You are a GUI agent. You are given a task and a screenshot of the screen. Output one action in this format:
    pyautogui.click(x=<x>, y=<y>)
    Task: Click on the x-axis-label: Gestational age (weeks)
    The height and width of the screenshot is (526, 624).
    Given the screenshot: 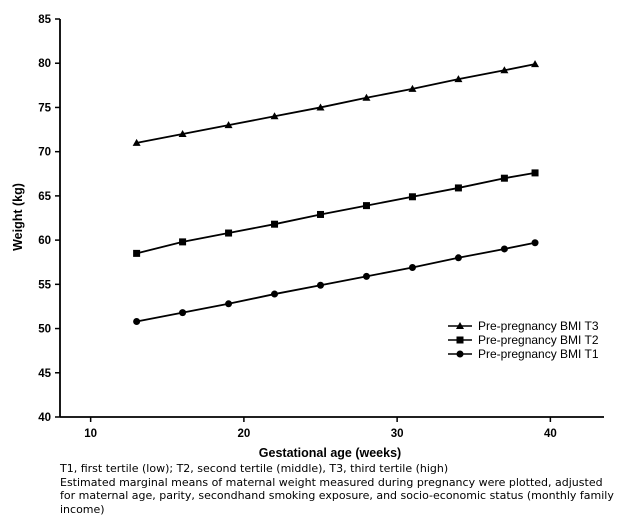 What is the action you would take?
    pyautogui.click(x=330, y=453)
    